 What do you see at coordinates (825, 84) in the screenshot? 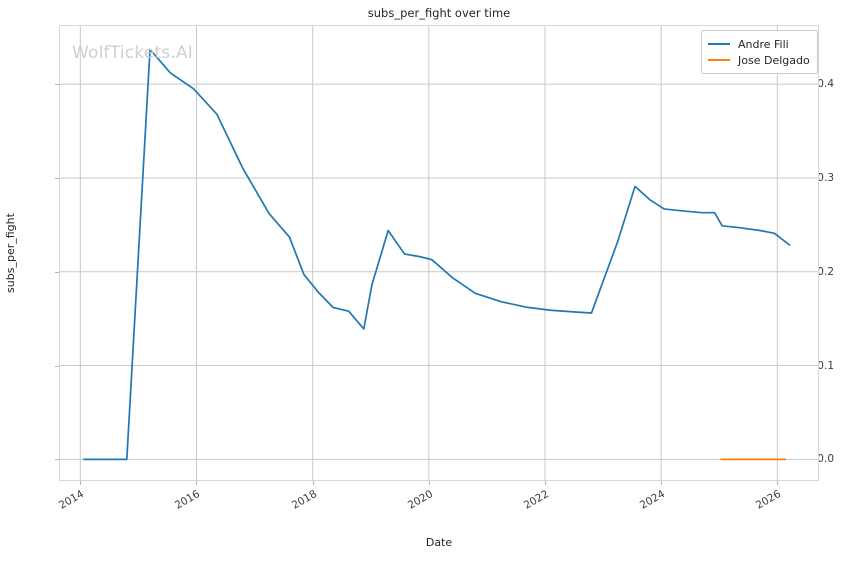
I see `y-tick-label: 0.4` at bounding box center [825, 84].